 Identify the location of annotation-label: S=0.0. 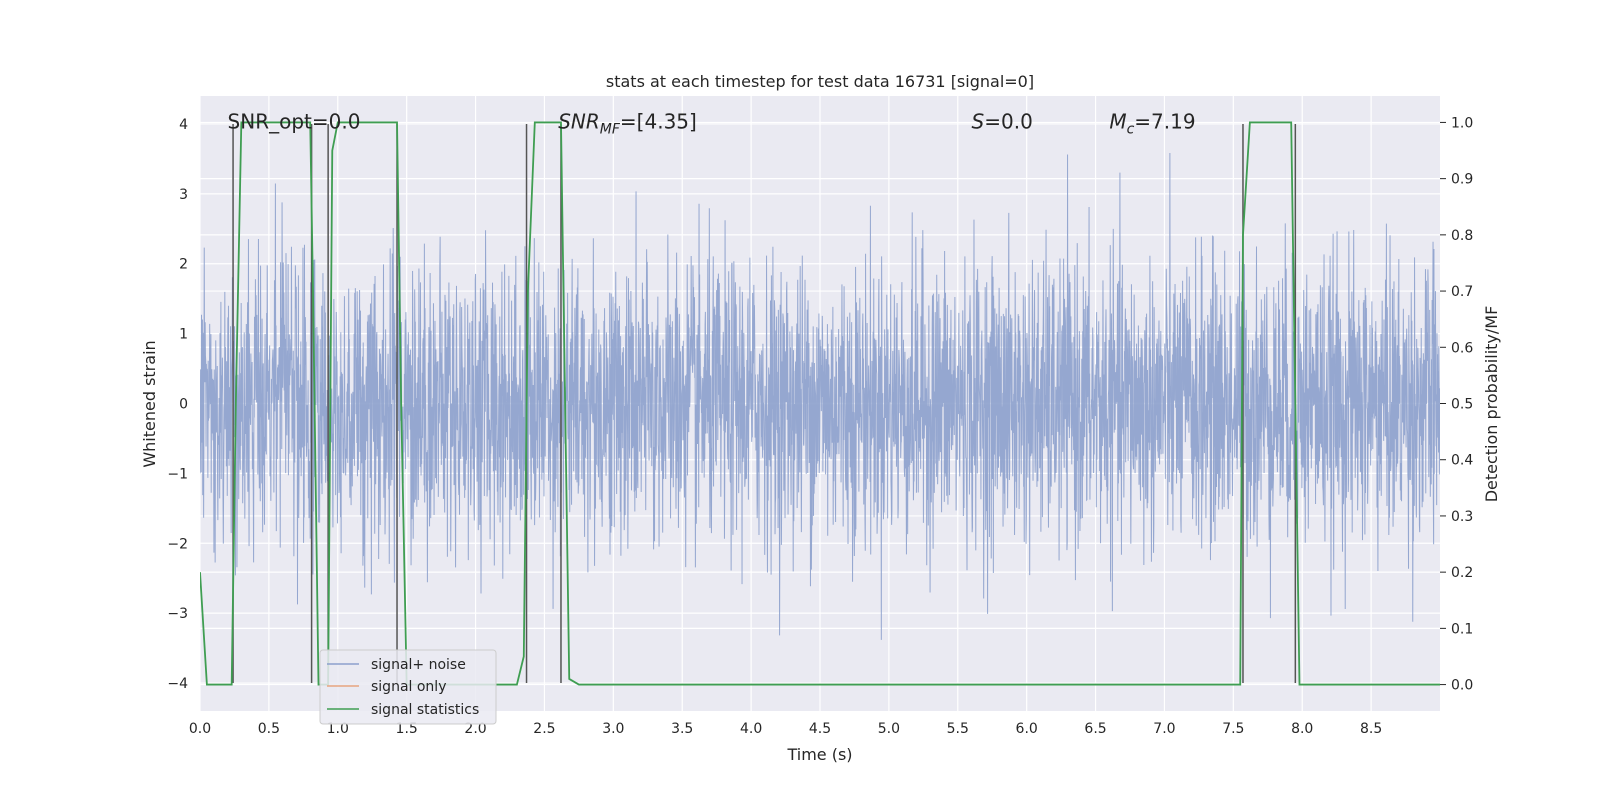
(1002, 121).